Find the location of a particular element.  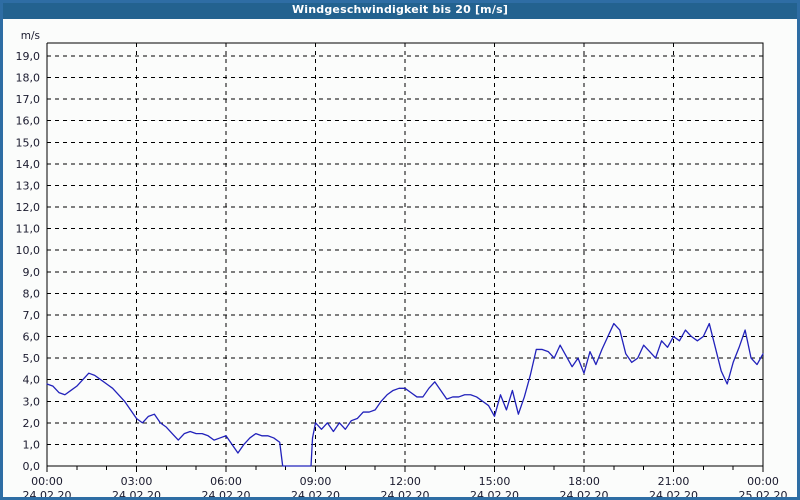

y-axis-tick-label: 3,0 is located at coordinates (32, 401).